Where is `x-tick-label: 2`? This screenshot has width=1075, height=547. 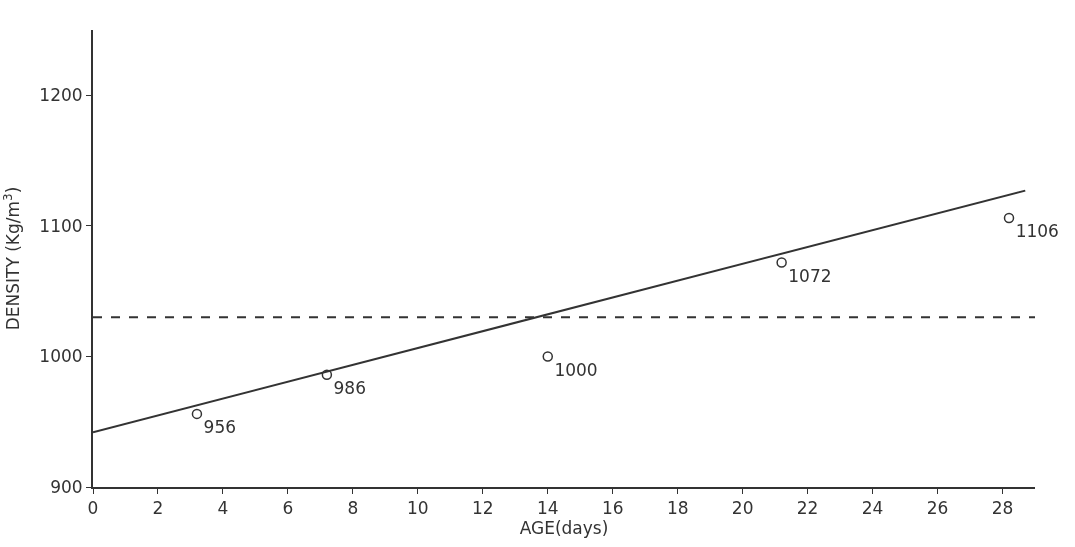
x-tick-label: 2 is located at coordinates (158, 508).